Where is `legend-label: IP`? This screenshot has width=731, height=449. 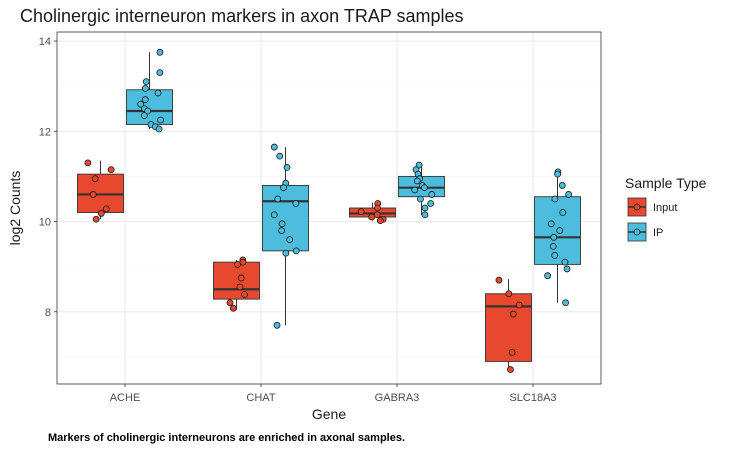
legend-label: IP is located at coordinates (658, 233).